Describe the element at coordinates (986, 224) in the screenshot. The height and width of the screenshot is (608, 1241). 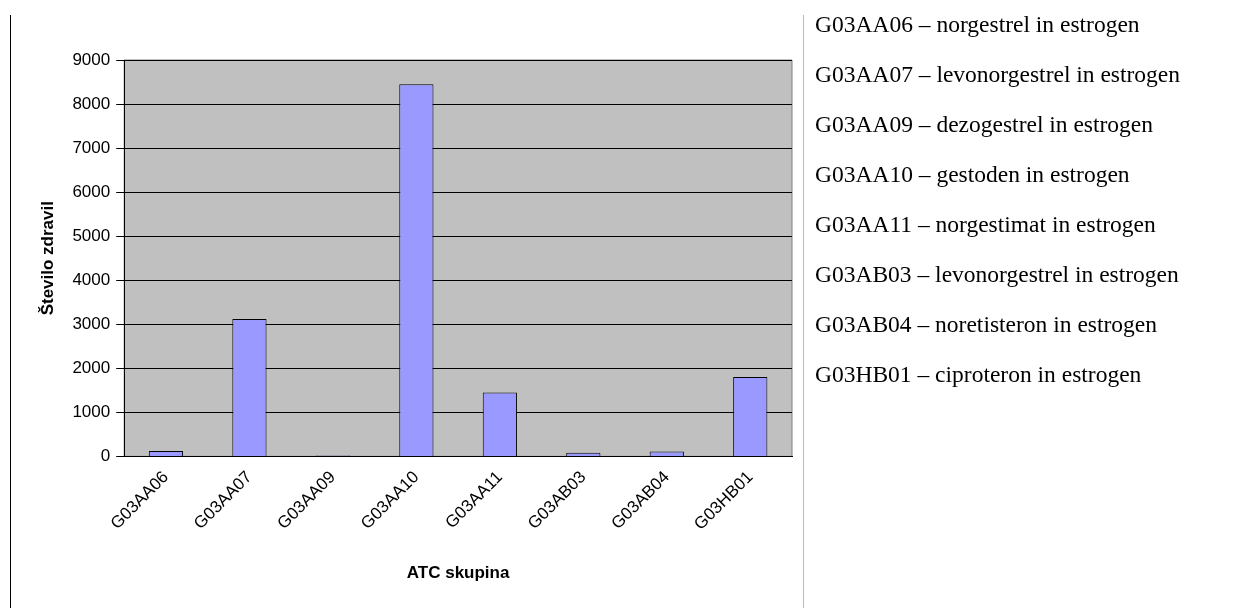
I see `text: G03AA11 – norgestimat in estrogen` at that location.